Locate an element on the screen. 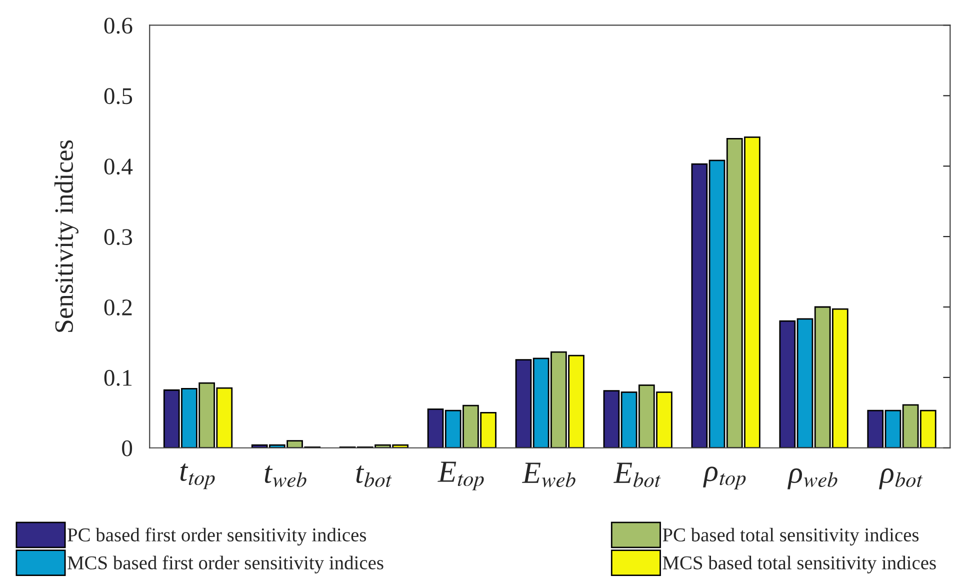 This screenshot has height=587, width=953. legend-label: MCS based first order sensitivity indices is located at coordinates (226, 565).